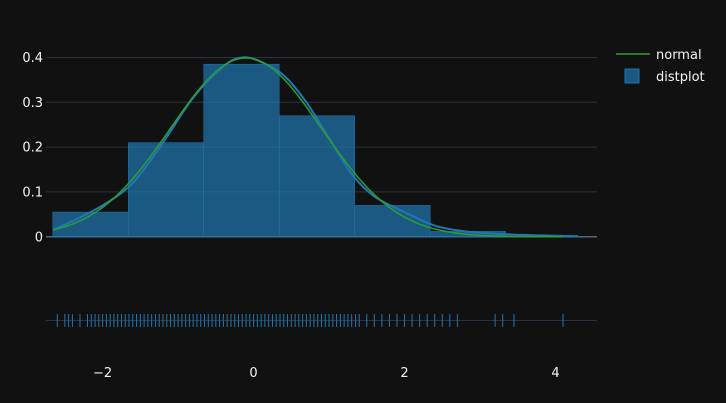  Describe the element at coordinates (32, 58) in the screenshot. I see `y-tick-label: 0.4` at that location.